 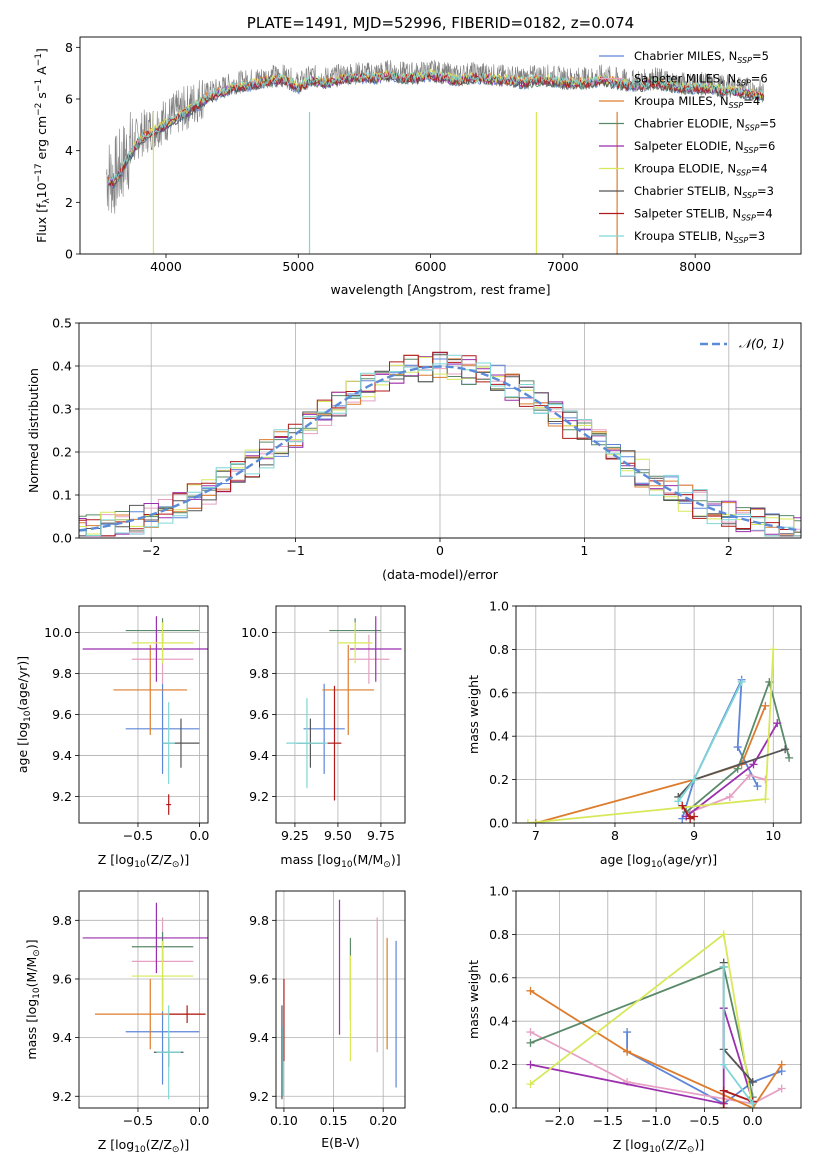 What do you see at coordinates (69, 150) in the screenshot?
I see `y-tick-label: 4` at bounding box center [69, 150].